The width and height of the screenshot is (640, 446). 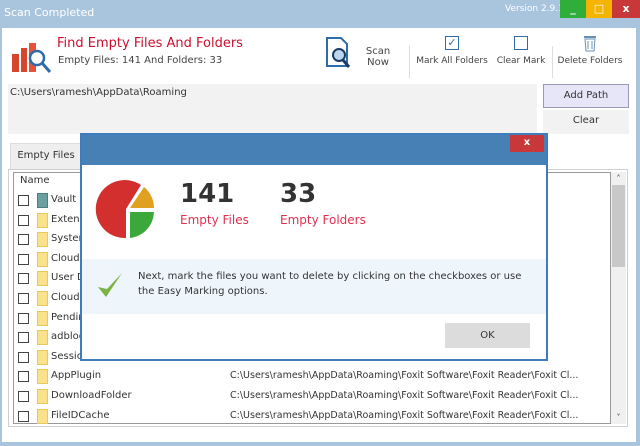 I want to click on item-name: User D, so click(x=68, y=278).